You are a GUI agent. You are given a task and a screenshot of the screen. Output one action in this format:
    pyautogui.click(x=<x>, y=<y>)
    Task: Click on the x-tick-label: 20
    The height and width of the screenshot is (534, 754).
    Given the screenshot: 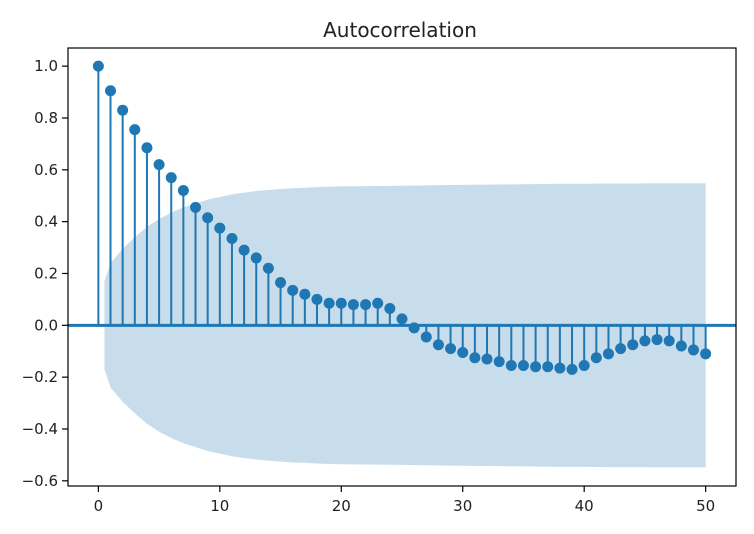 What is the action you would take?
    pyautogui.click(x=341, y=506)
    